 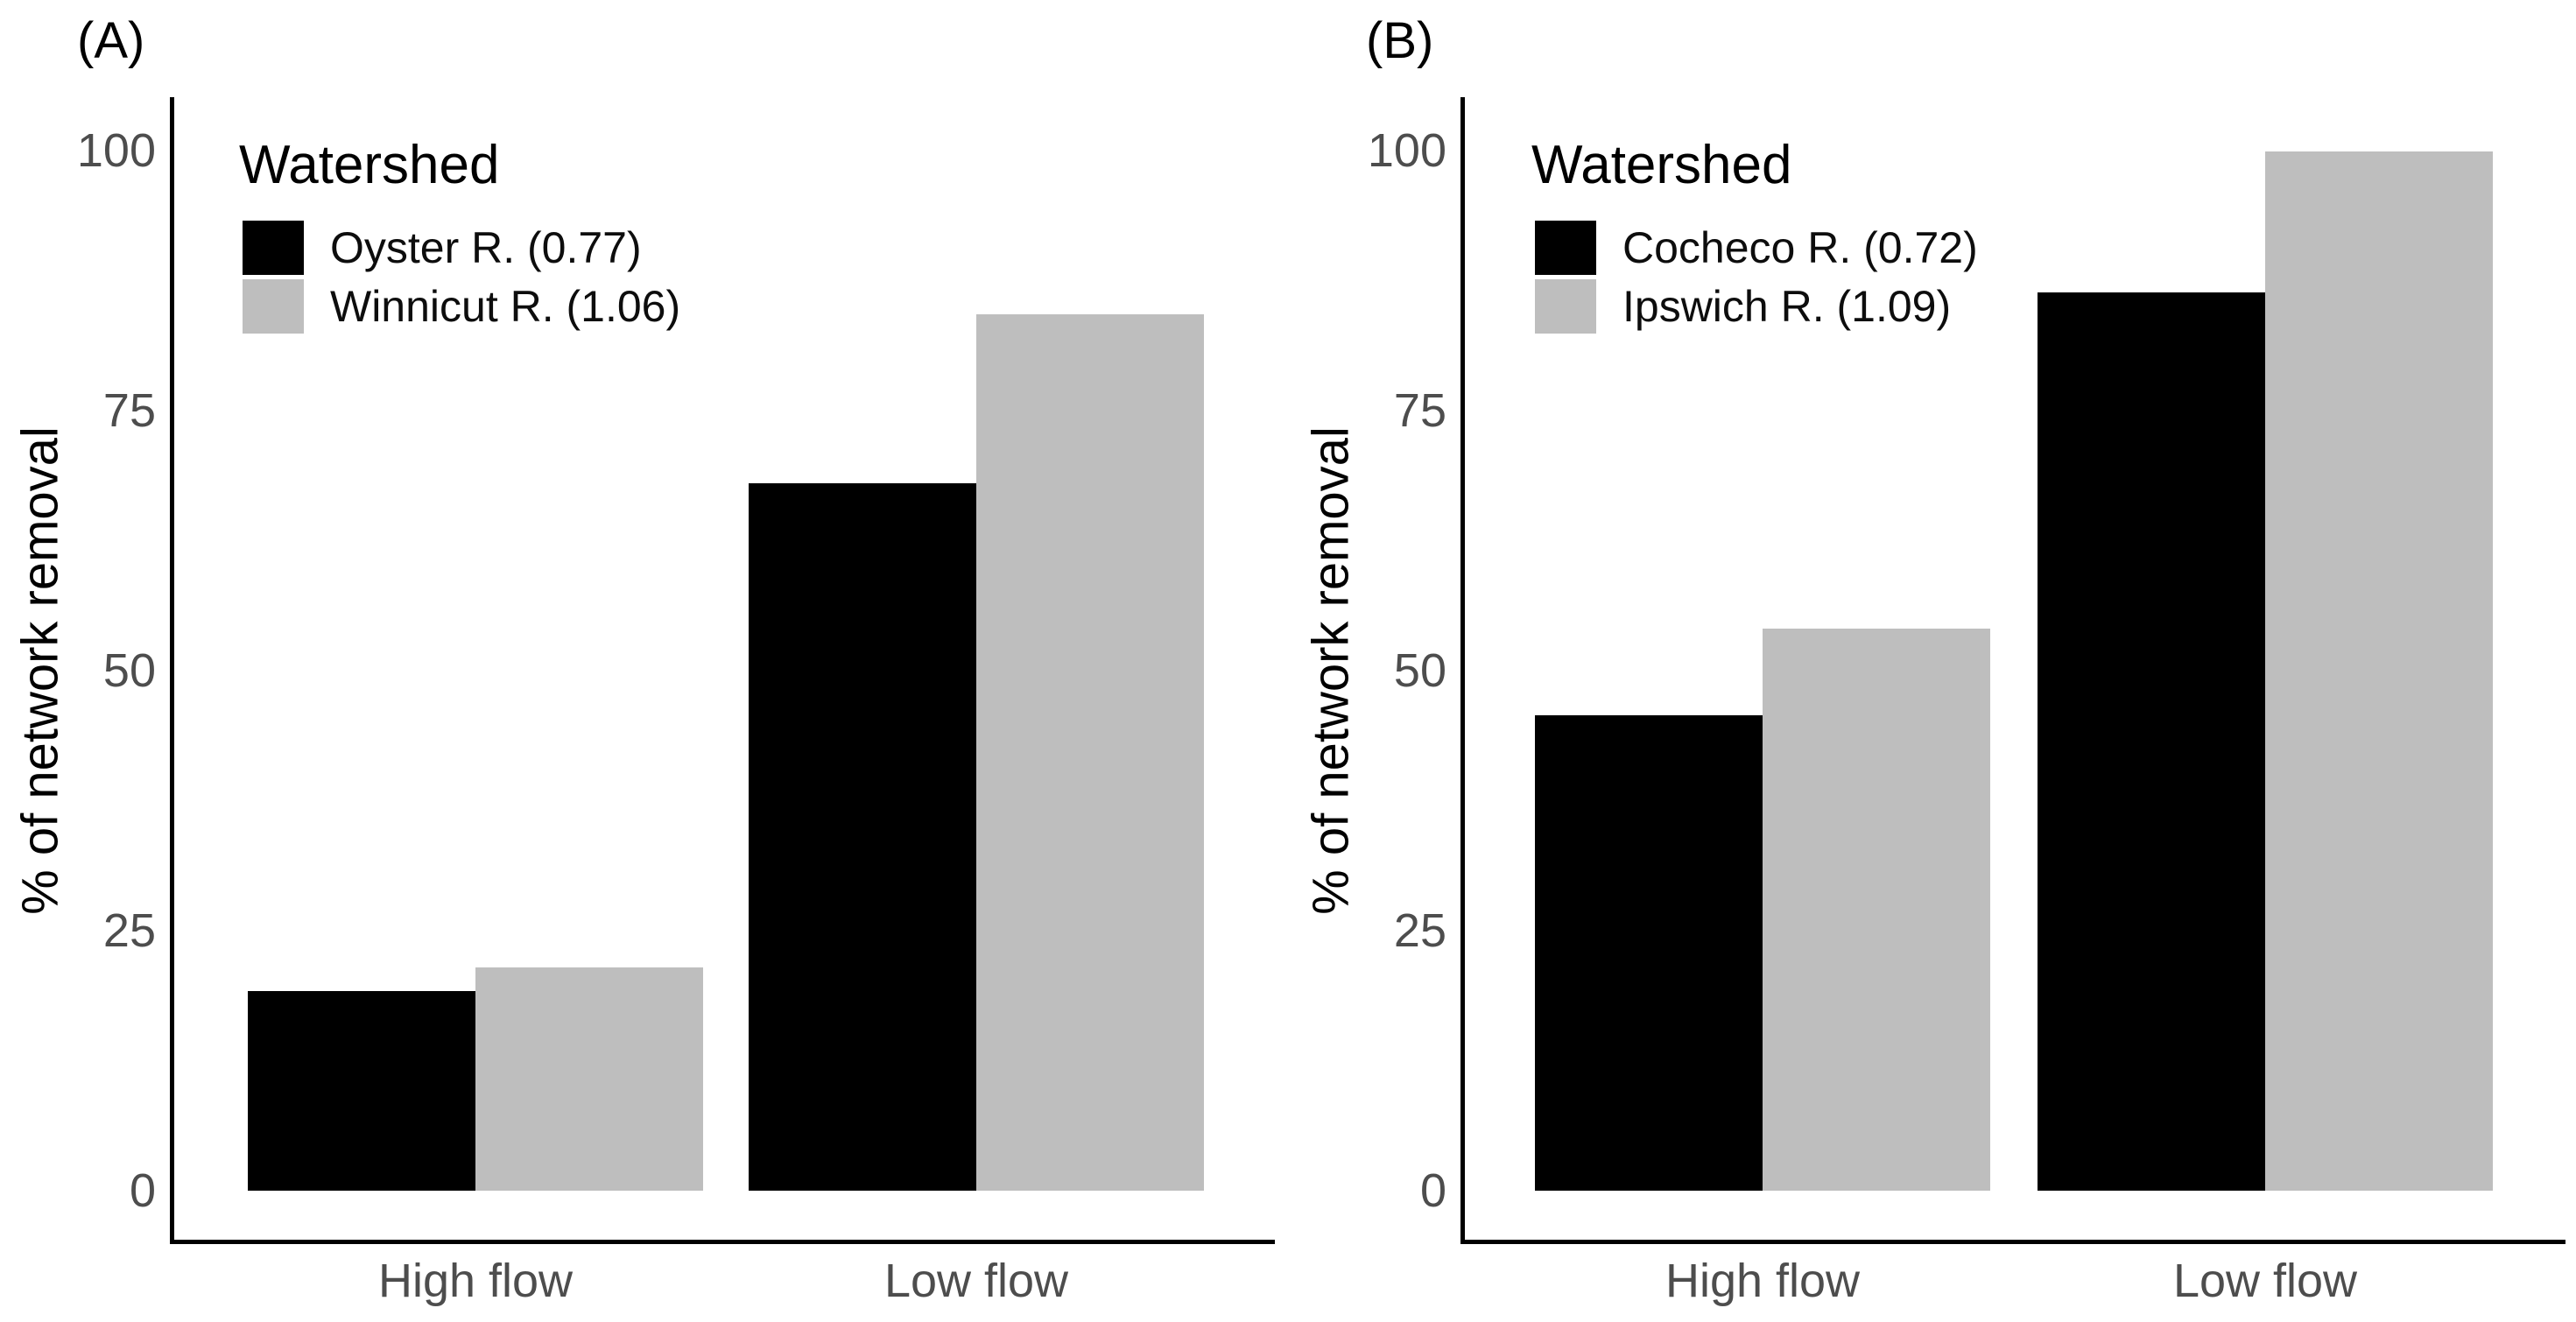 I want to click on bar-a-lowflow-winnicut, so click(x=1090, y=752).